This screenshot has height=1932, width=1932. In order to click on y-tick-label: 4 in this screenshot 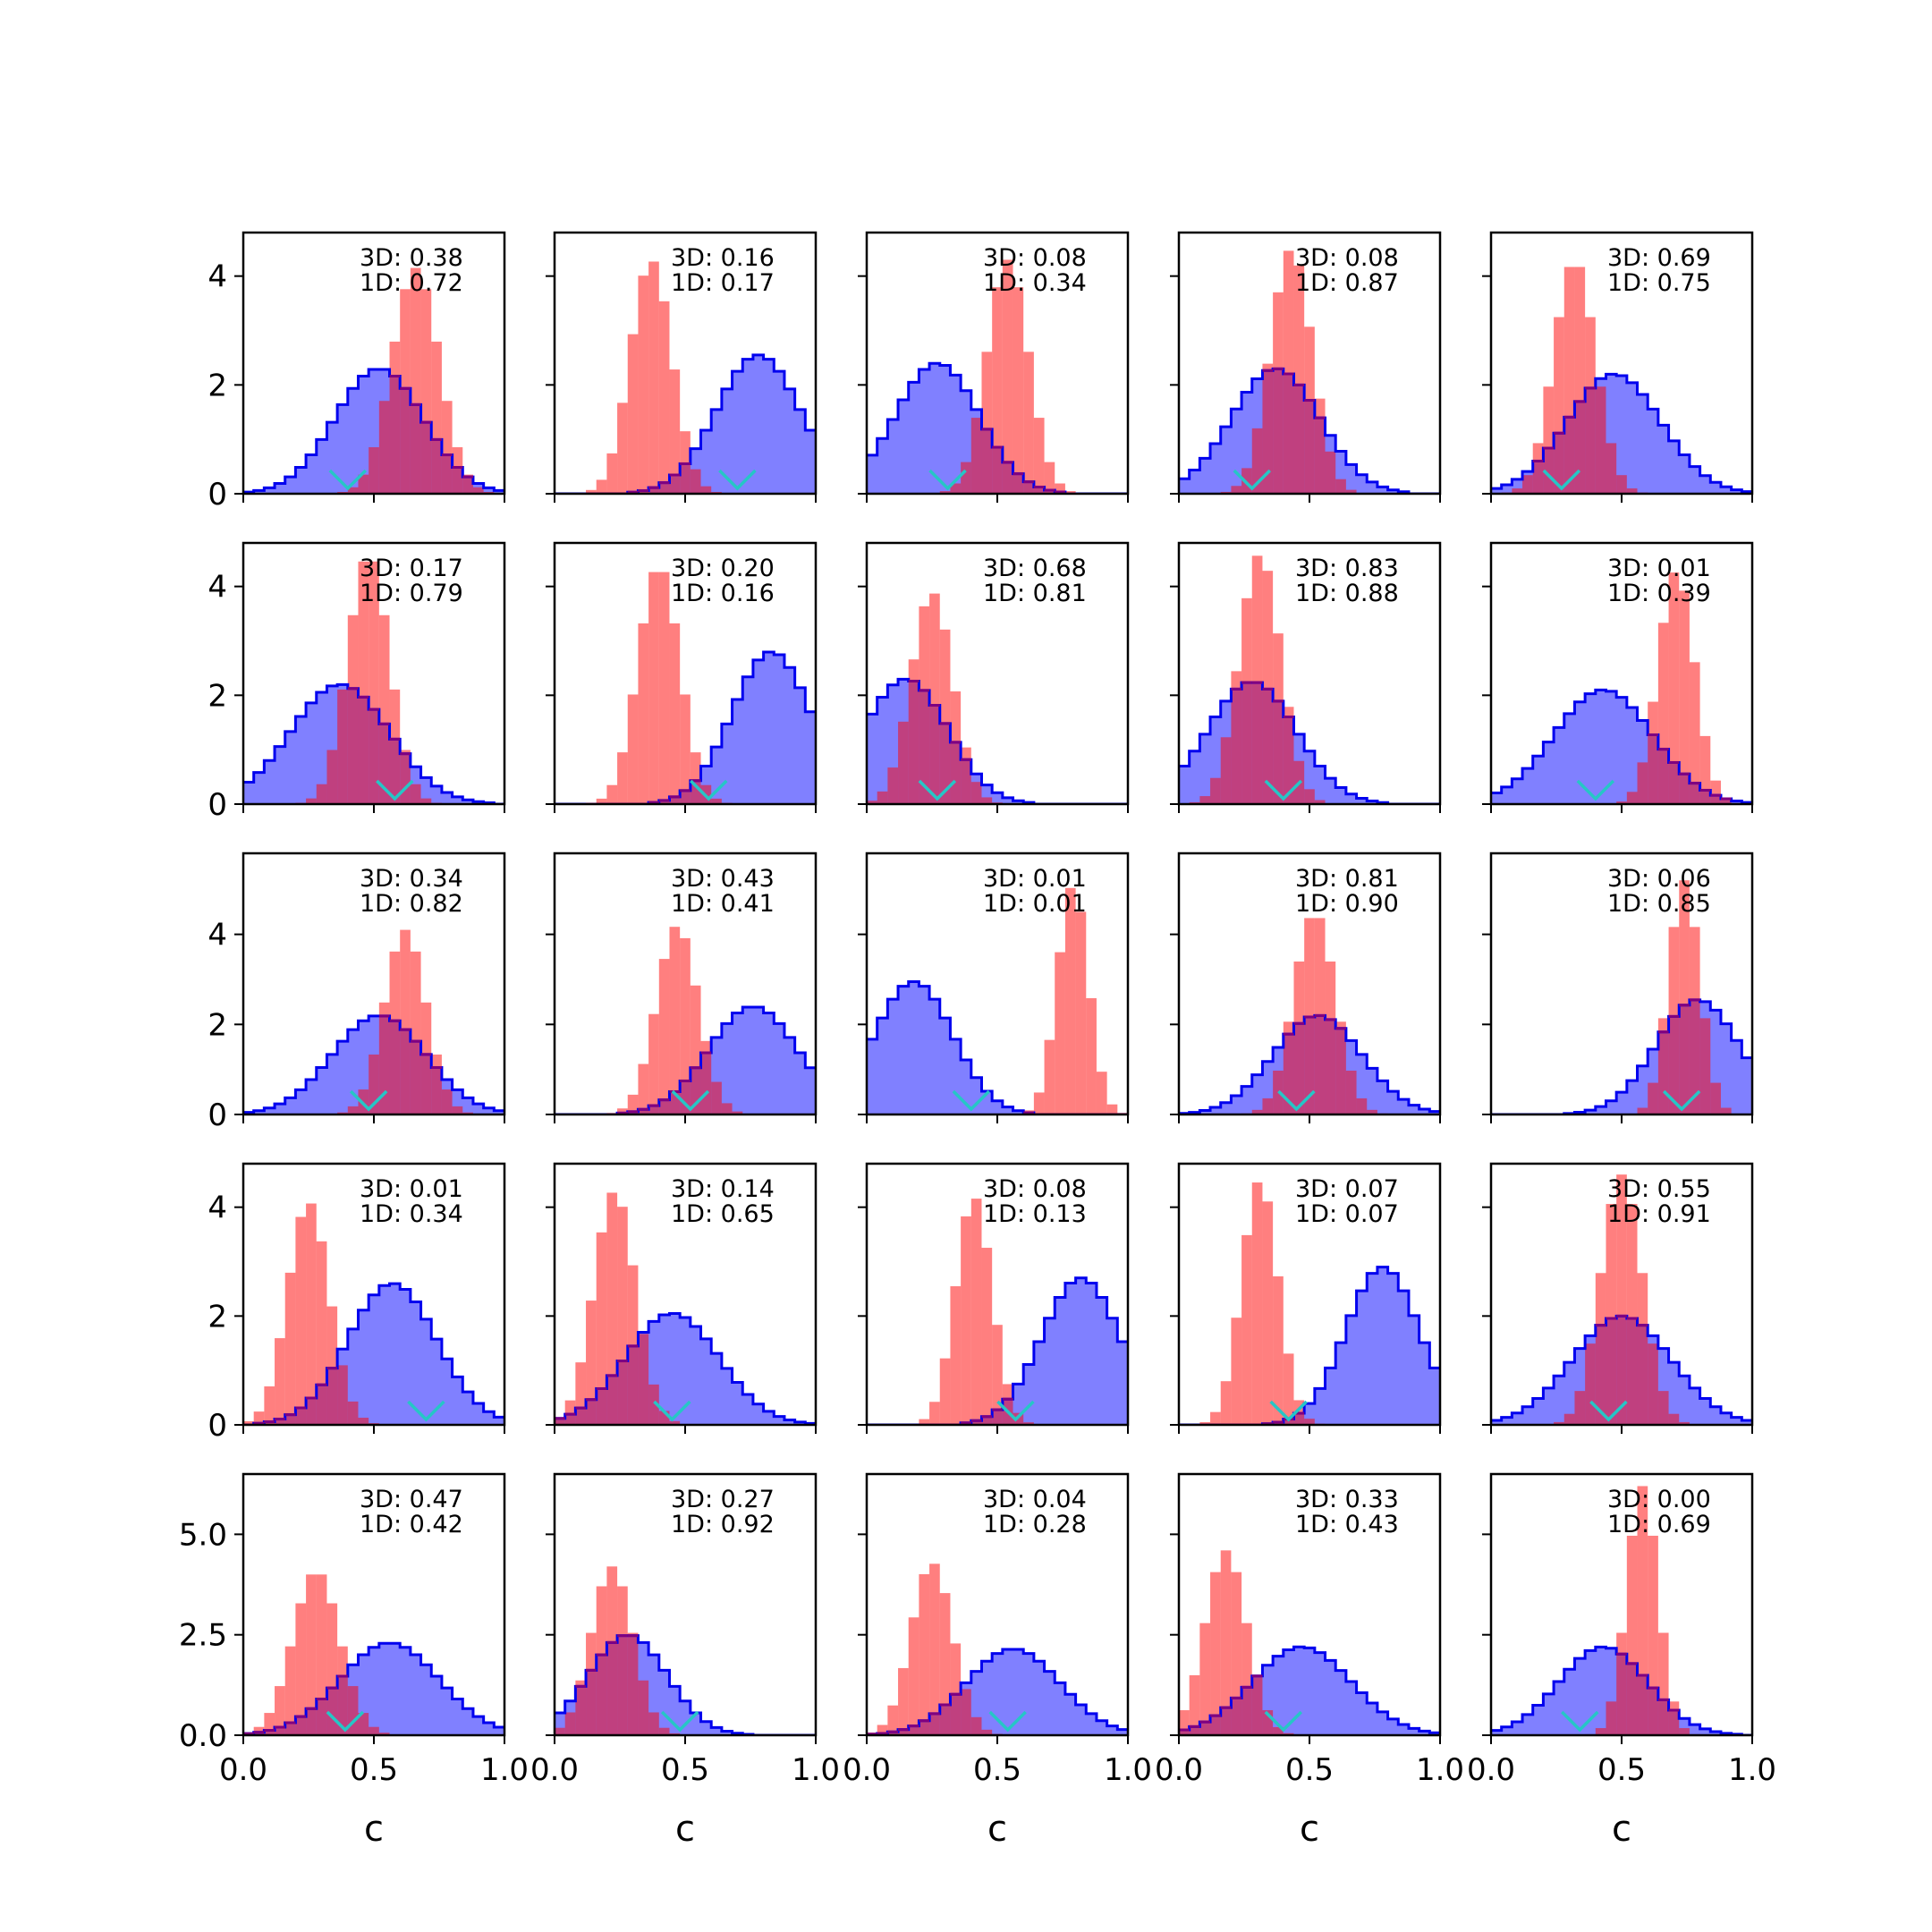, I will do `click(217, 588)`.